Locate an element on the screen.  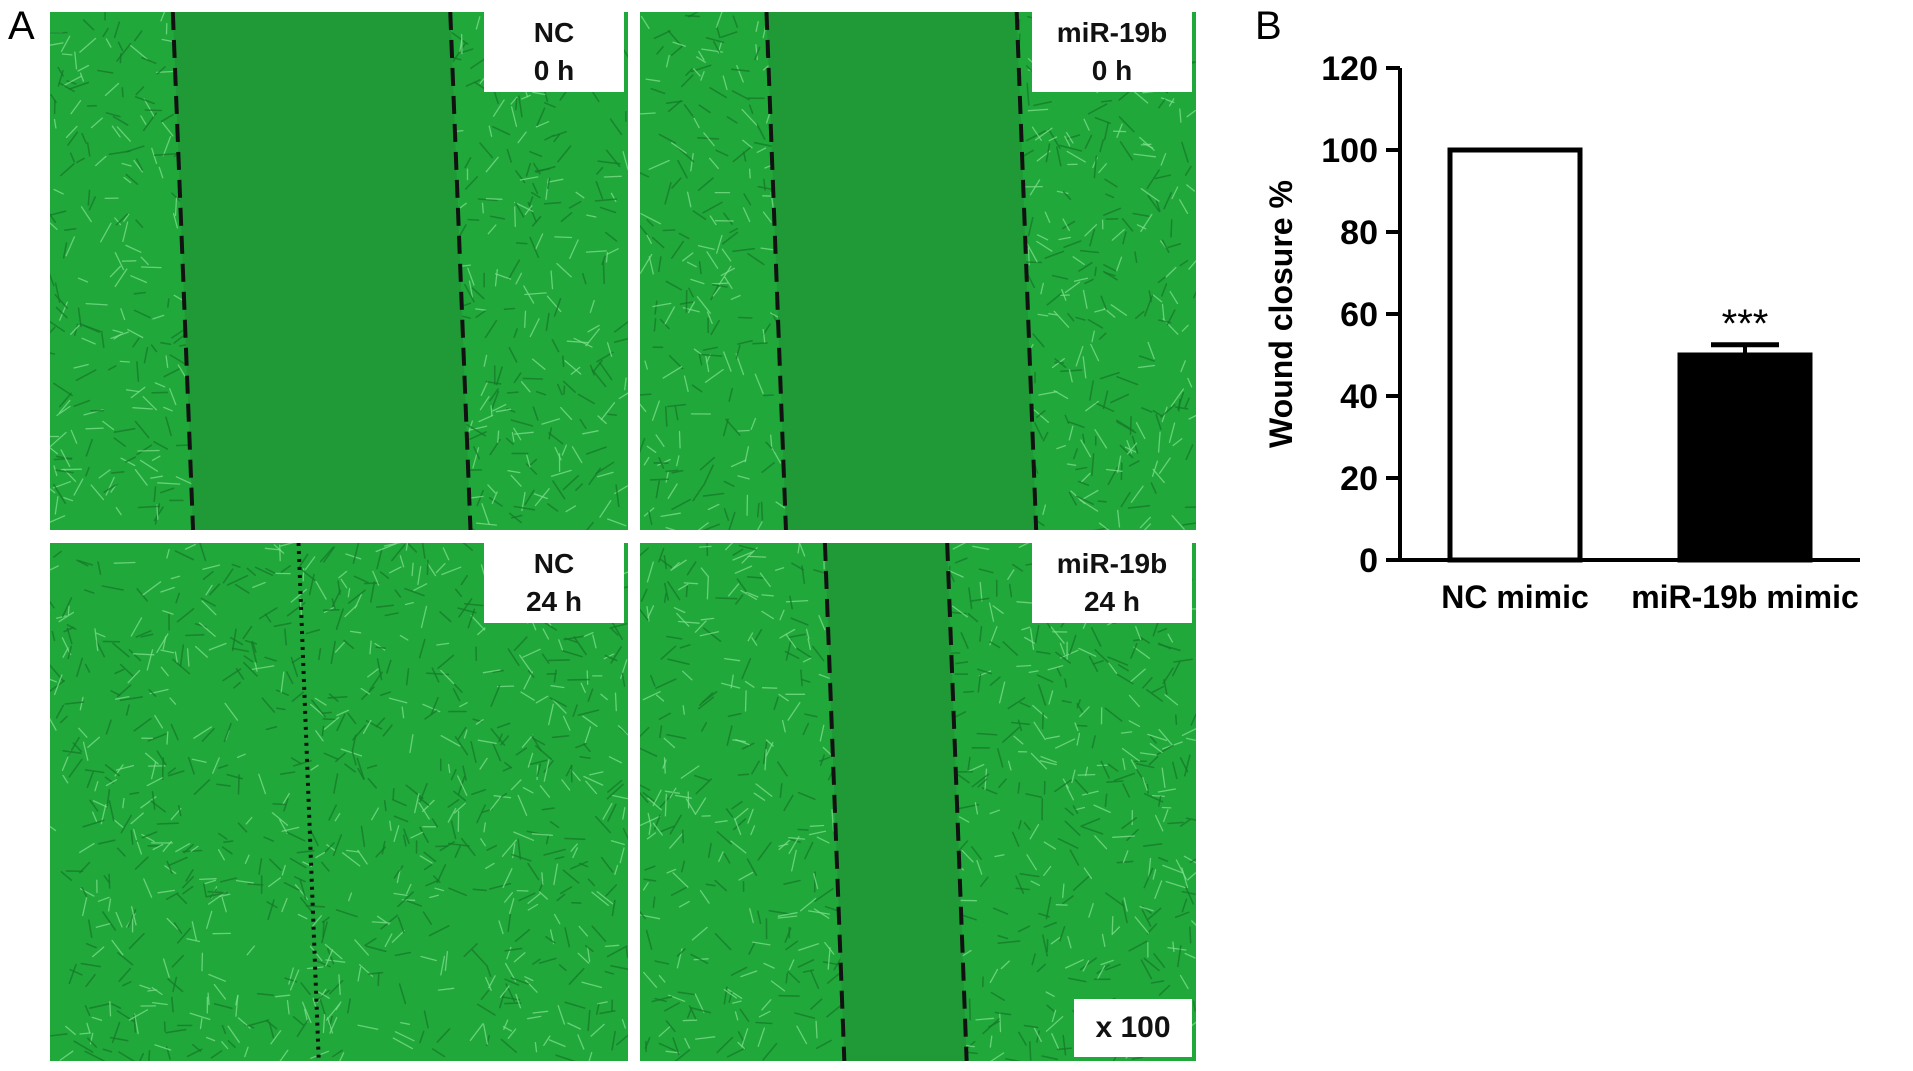
micrograph-label-nc-0h: NC 0 h is located at coordinates (554, 52).